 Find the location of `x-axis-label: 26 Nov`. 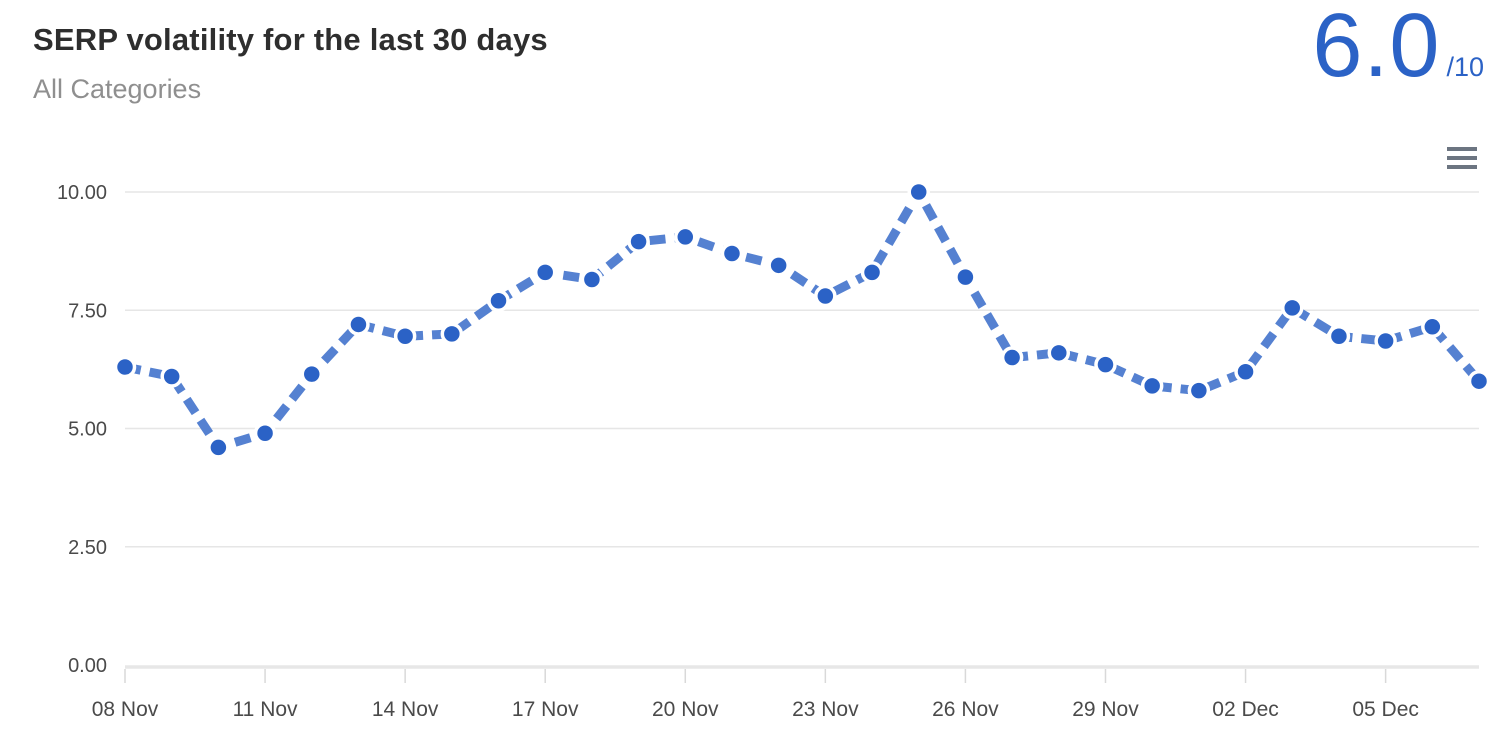

x-axis-label: 26 Nov is located at coordinates (965, 709).